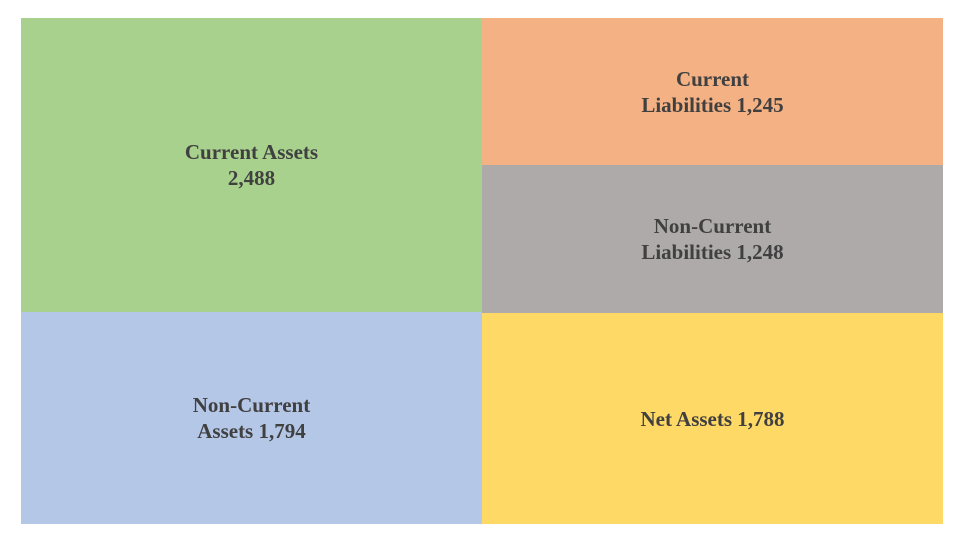 The image size is (964, 544). I want to click on tile-label: Current Liabilities 1,245, so click(712, 92).